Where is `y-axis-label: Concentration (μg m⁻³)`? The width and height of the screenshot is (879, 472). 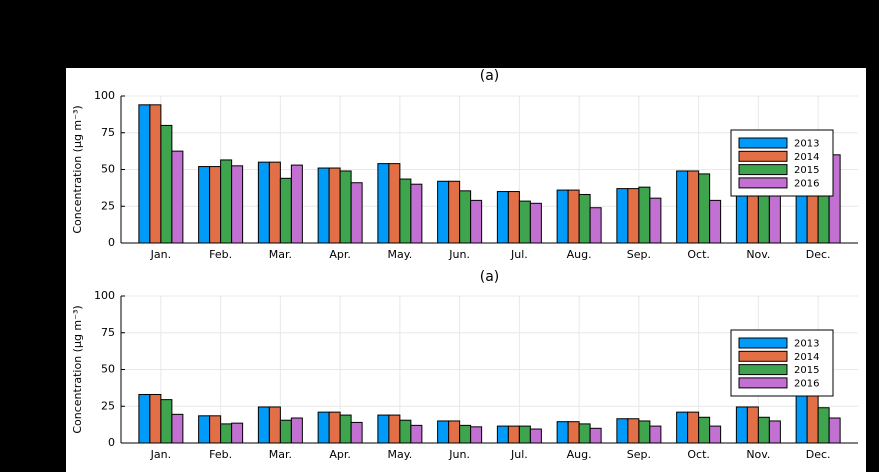
y-axis-label: Concentration (μg m⁻³) is located at coordinates (77, 369).